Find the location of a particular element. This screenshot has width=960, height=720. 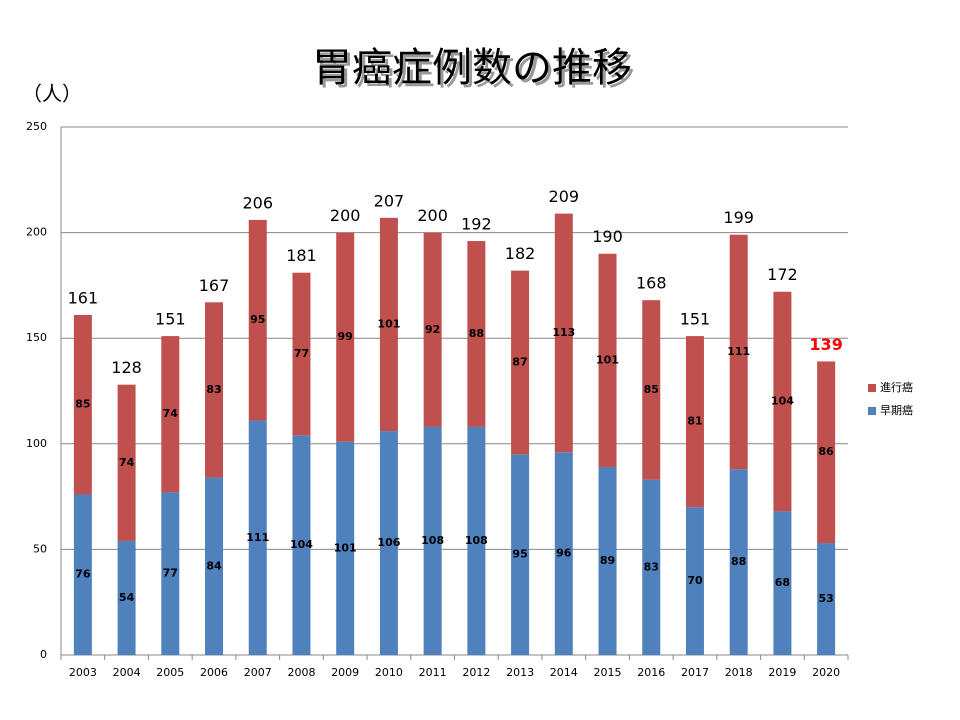

legend-label: 進行癌 is located at coordinates (896, 387).